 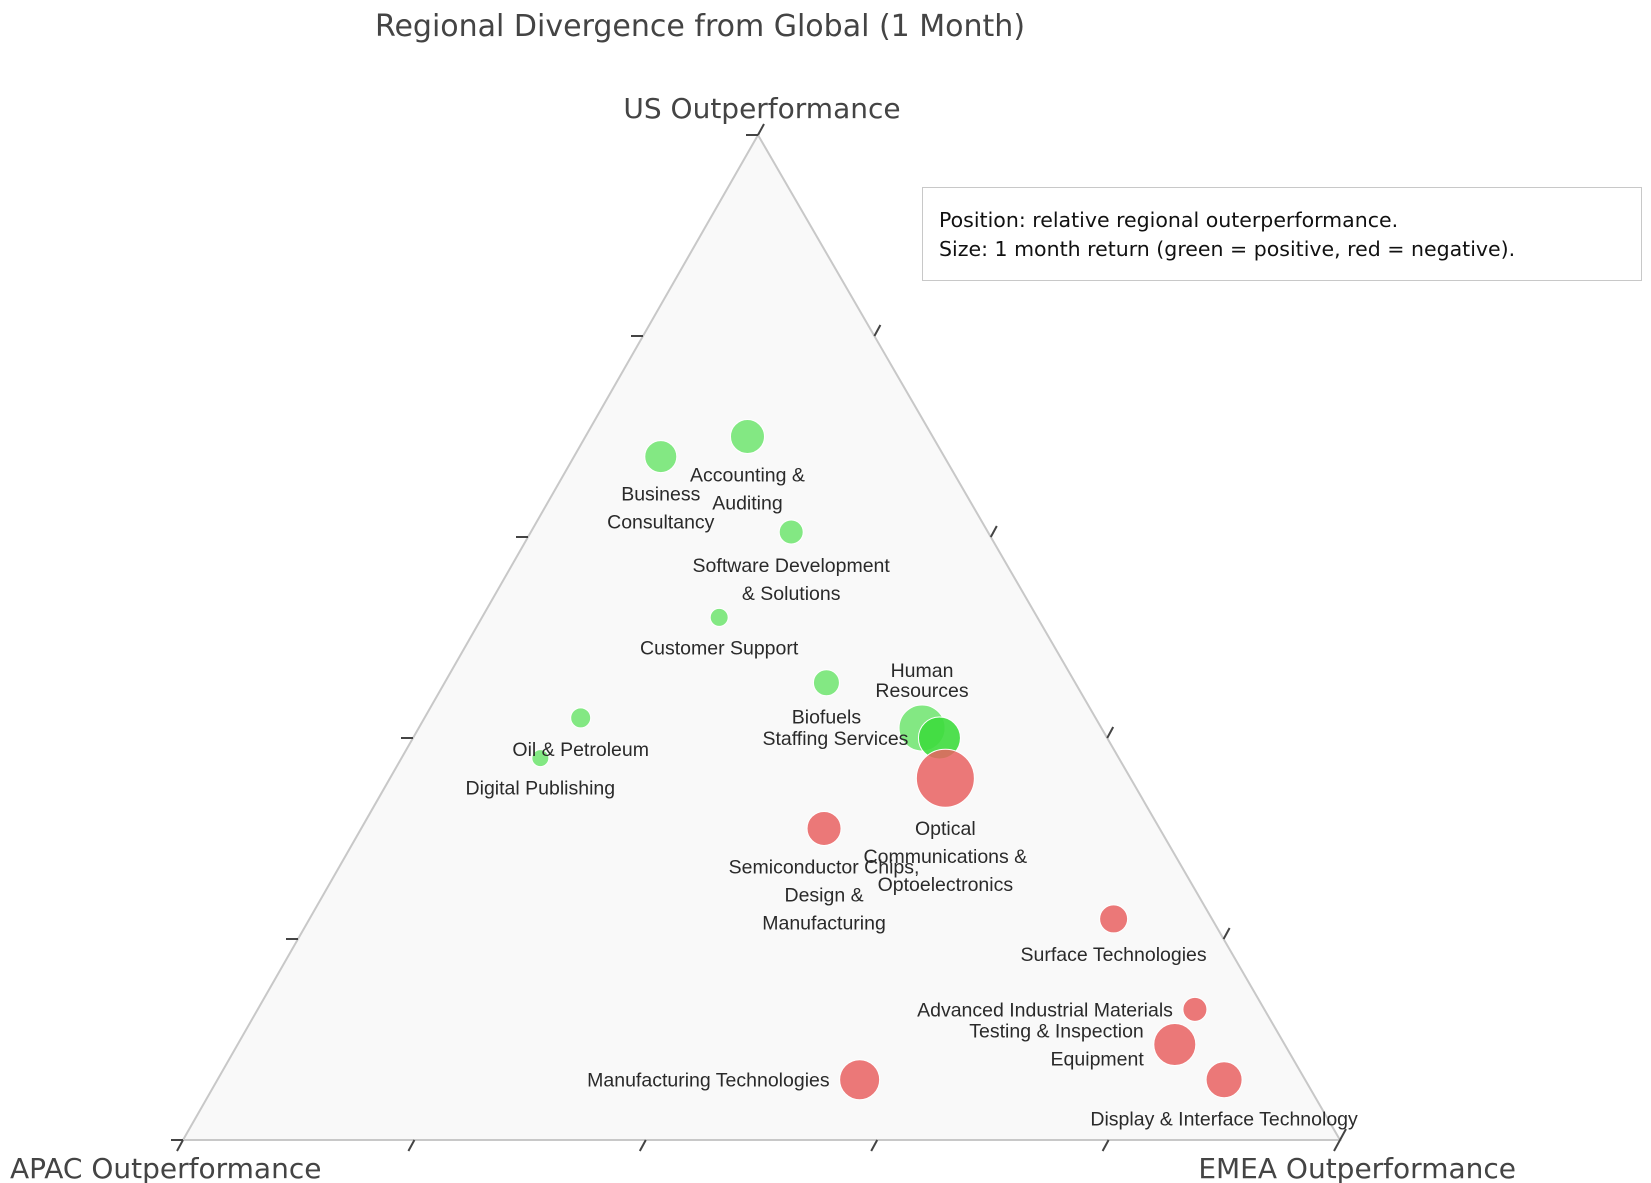 I want to click on point-label: Human Resources, so click(x=921, y=681).